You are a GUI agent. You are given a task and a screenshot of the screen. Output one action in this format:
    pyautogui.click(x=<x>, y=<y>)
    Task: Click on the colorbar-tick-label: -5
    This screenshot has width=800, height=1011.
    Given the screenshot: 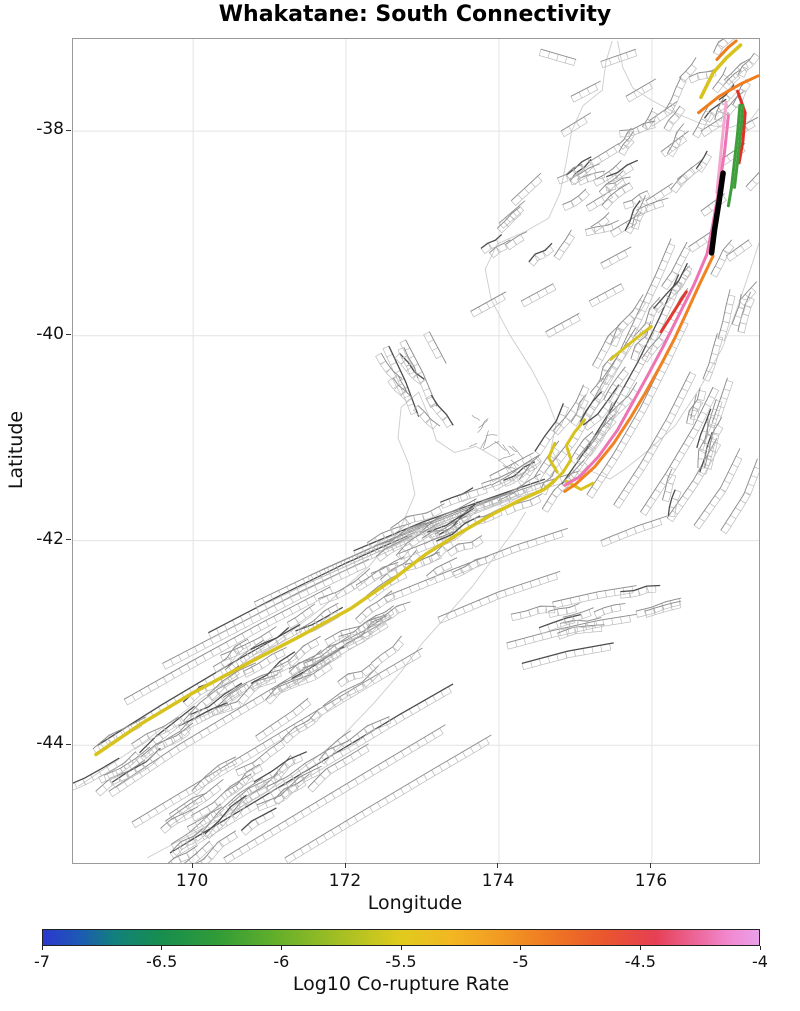 What is the action you would take?
    pyautogui.click(x=520, y=961)
    